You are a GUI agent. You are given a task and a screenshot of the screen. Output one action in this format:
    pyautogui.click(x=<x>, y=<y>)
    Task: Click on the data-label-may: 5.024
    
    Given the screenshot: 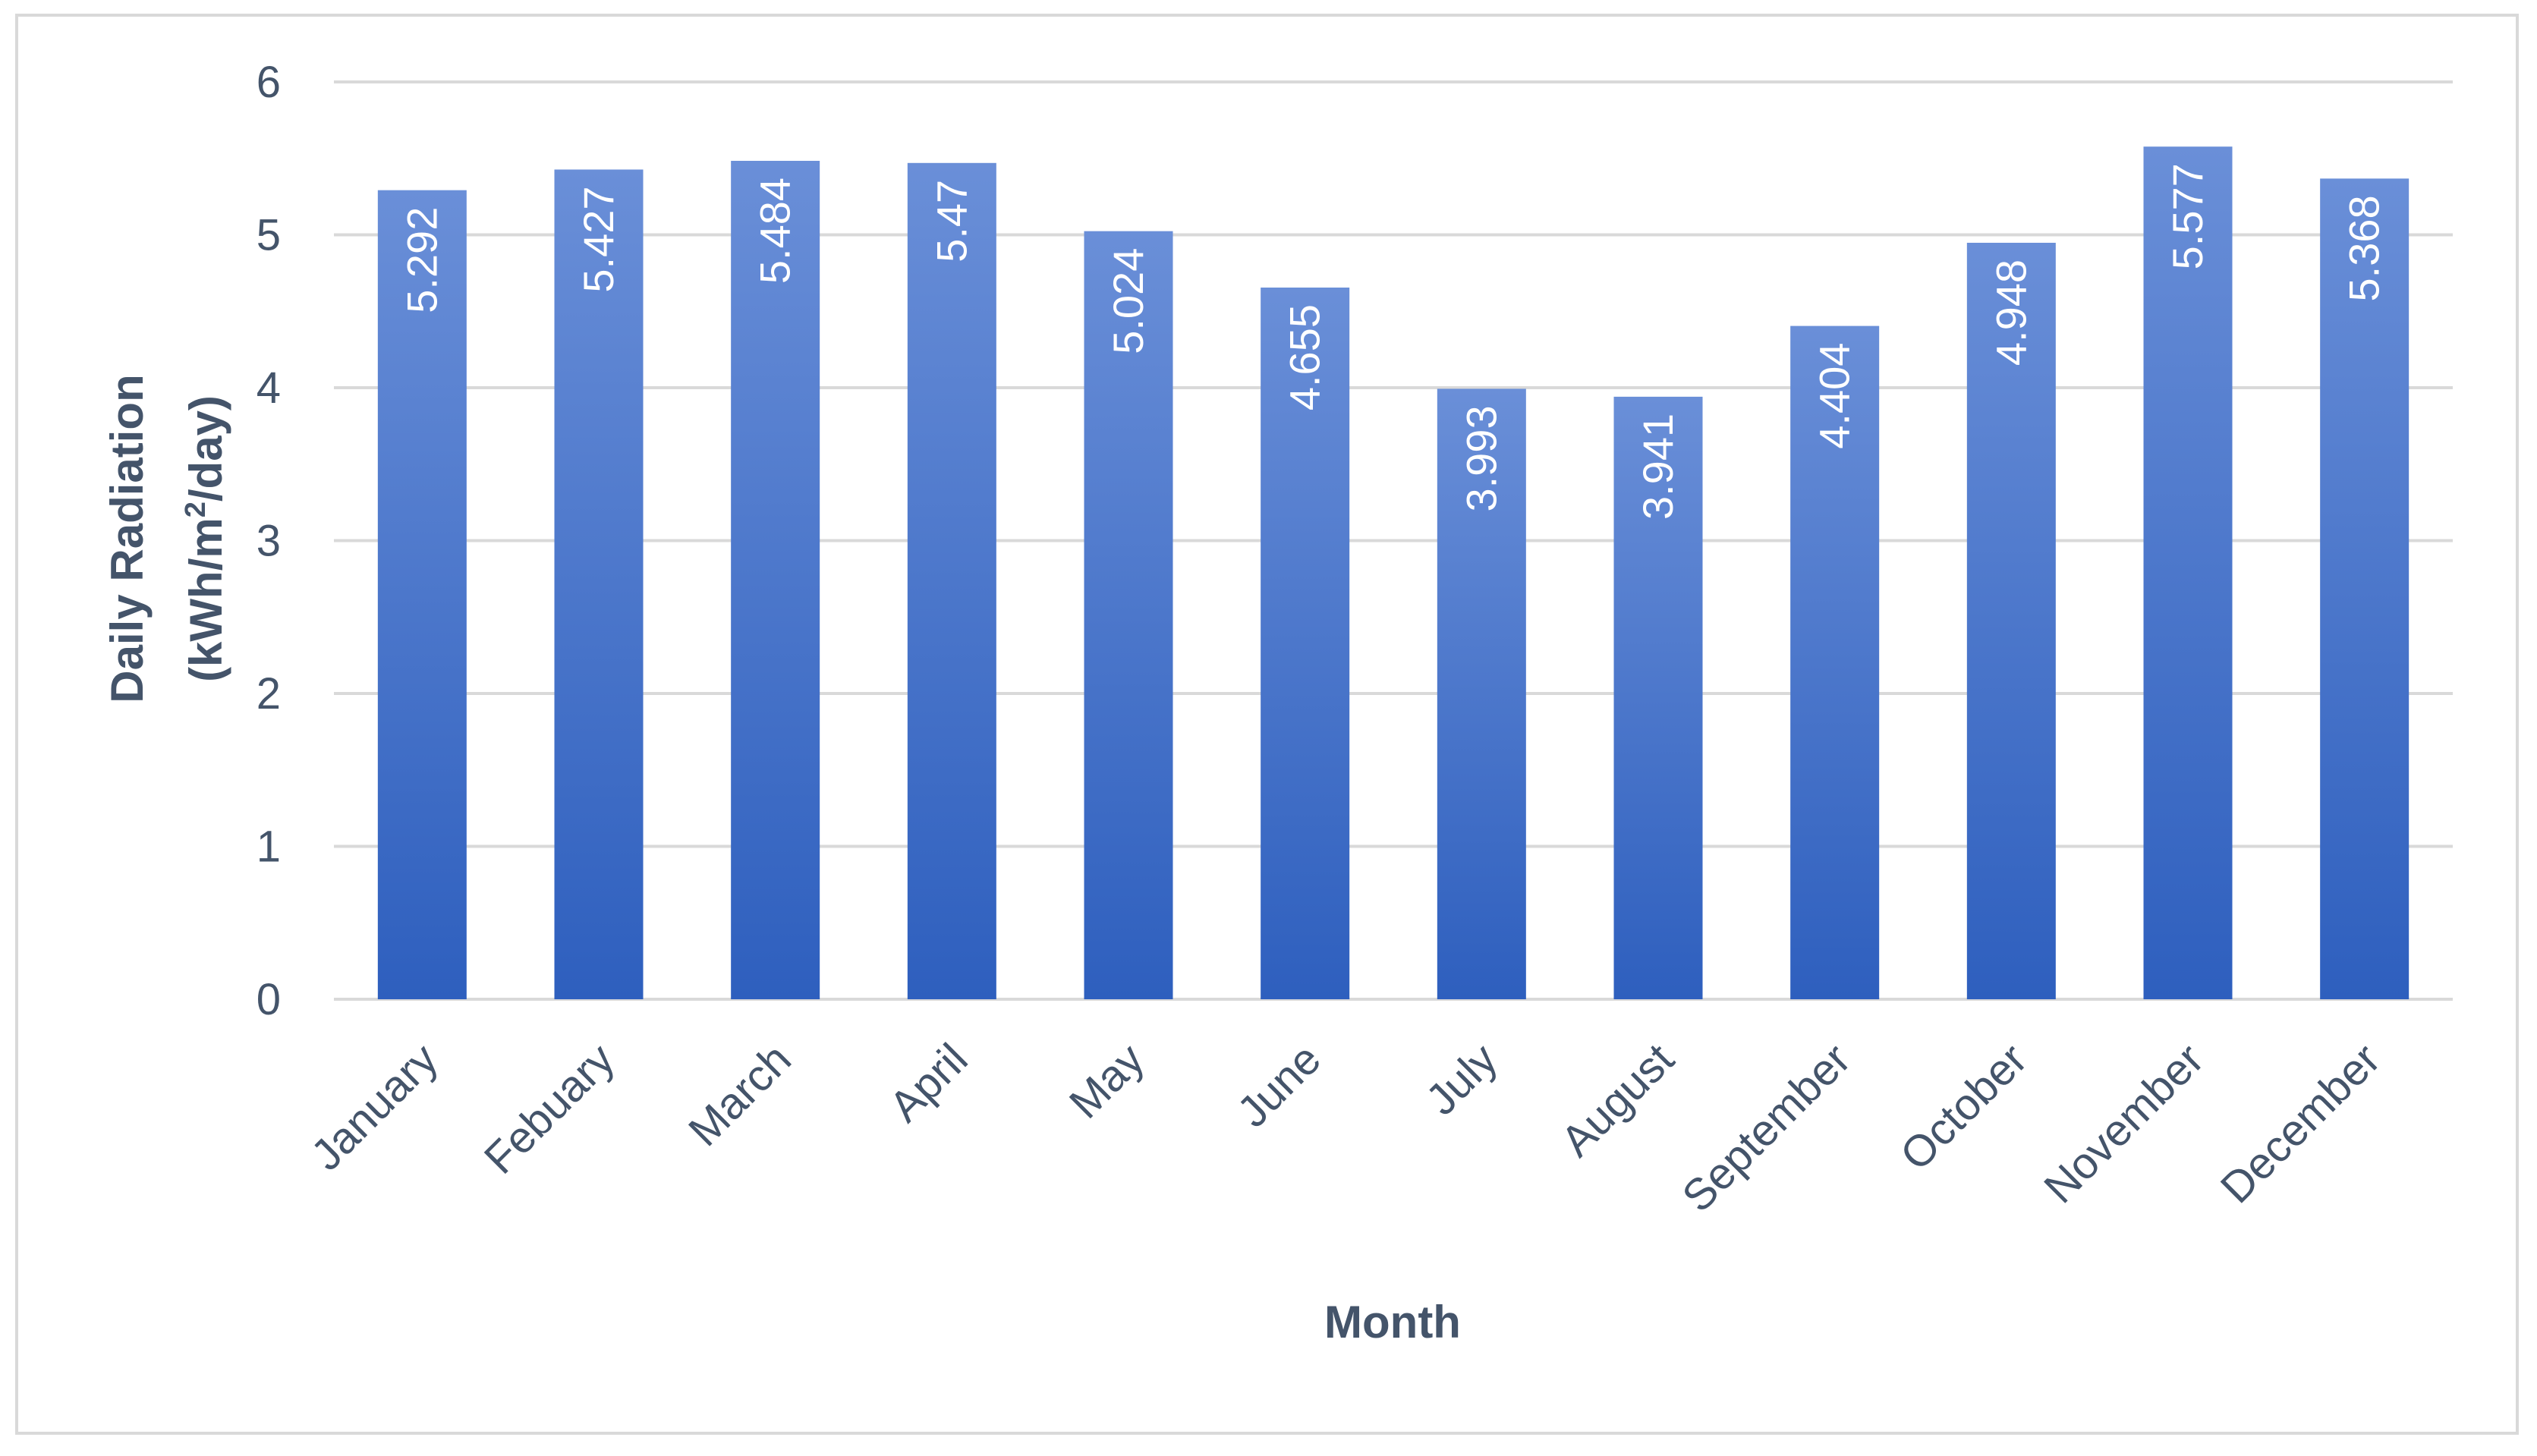 What is the action you would take?
    pyautogui.click(x=1128, y=301)
    